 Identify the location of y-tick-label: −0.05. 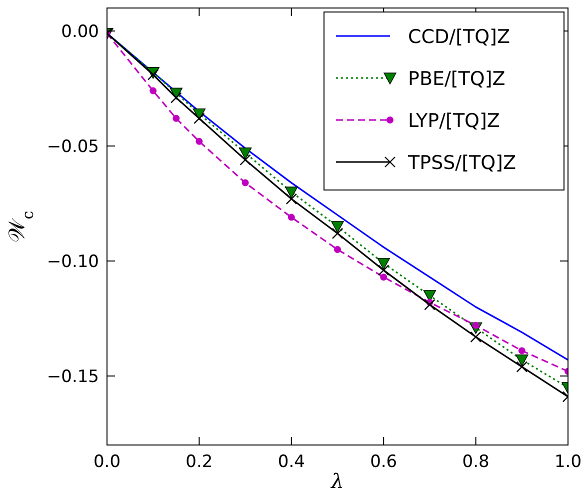
(72, 147).